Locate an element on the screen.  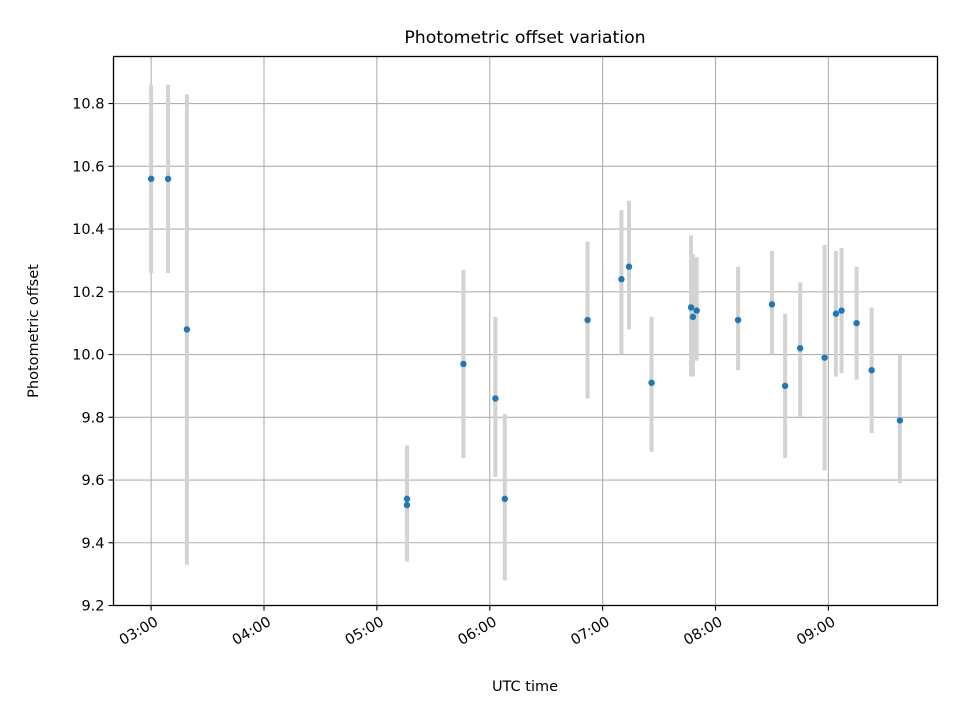
y-tick-label: 10.8 is located at coordinates (88, 105).